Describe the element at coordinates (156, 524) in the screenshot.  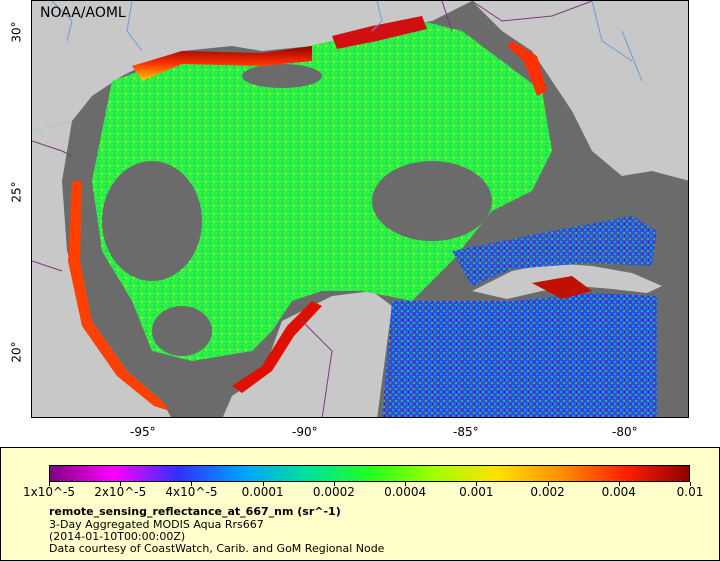
I see `dataset-description: 3-Day Aggregated MODIS Aqua Rrs667` at that location.